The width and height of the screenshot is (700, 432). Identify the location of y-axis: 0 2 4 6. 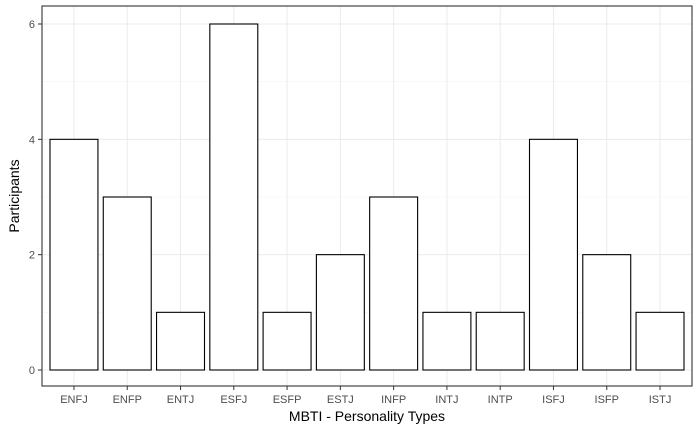
(35, 198).